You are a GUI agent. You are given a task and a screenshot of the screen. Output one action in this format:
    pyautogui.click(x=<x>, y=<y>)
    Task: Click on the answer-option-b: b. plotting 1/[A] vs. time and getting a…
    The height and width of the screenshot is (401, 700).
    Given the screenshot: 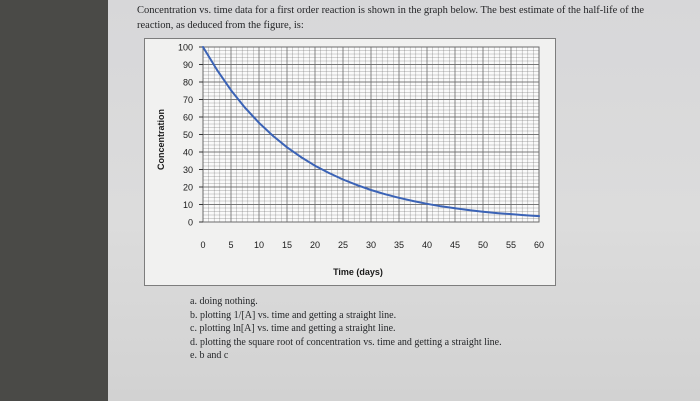 What is the action you would take?
    pyautogui.click(x=293, y=315)
    